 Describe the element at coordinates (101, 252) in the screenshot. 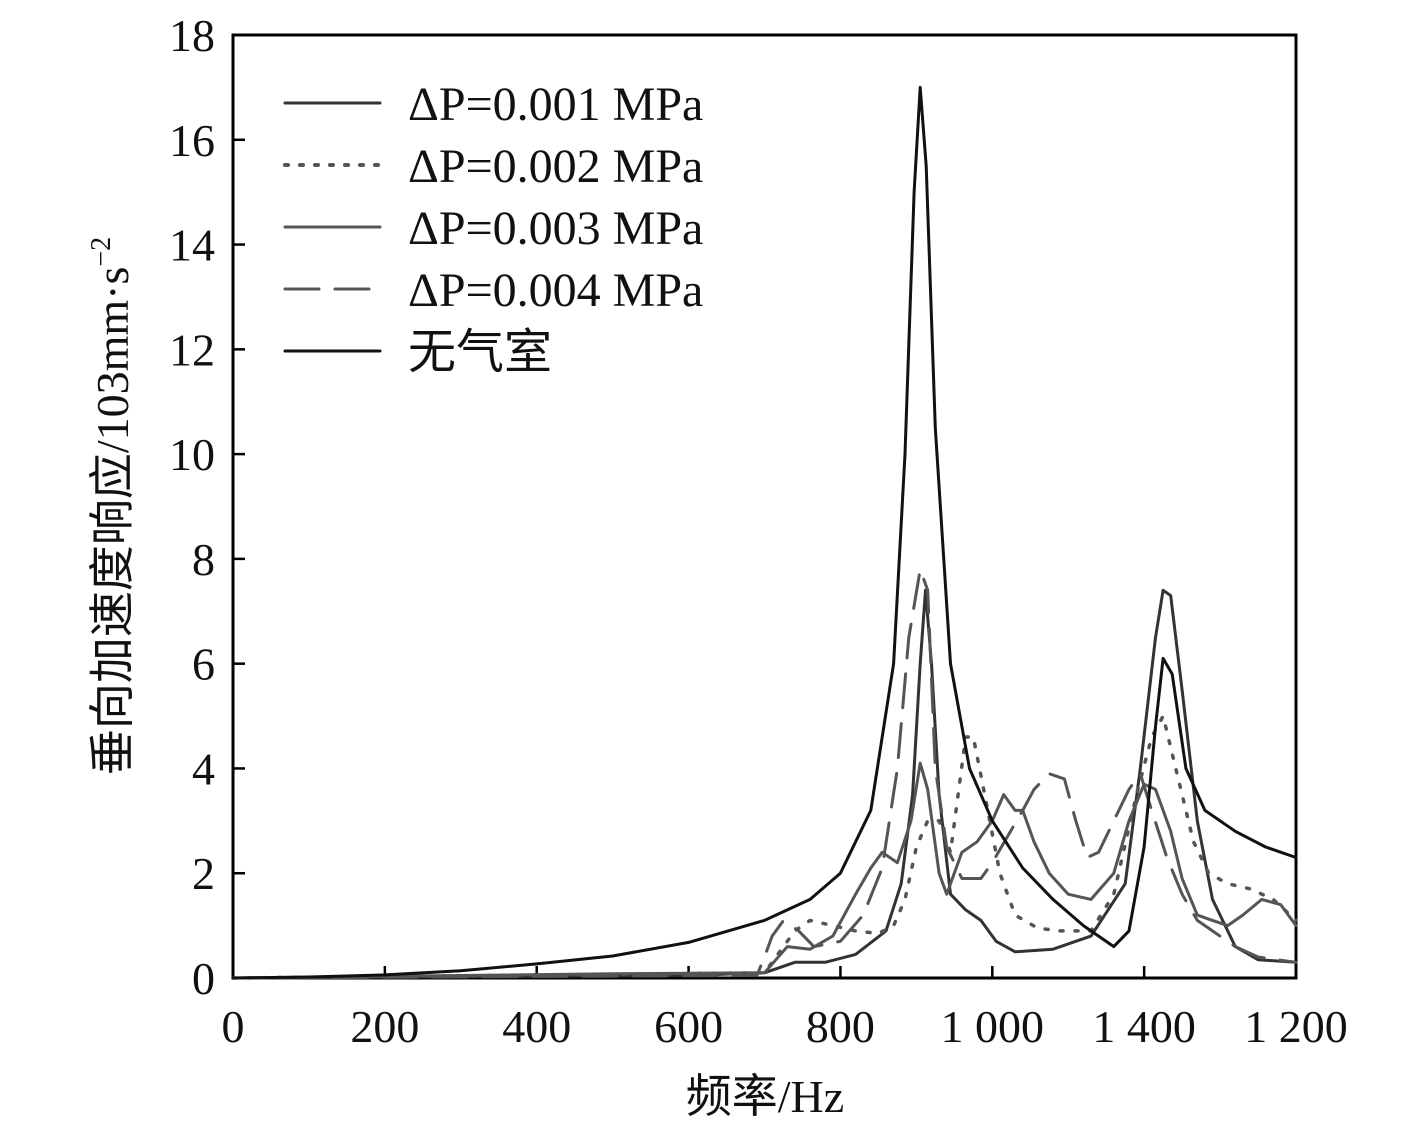

I see `y-axis-label-superscript: −2` at that location.